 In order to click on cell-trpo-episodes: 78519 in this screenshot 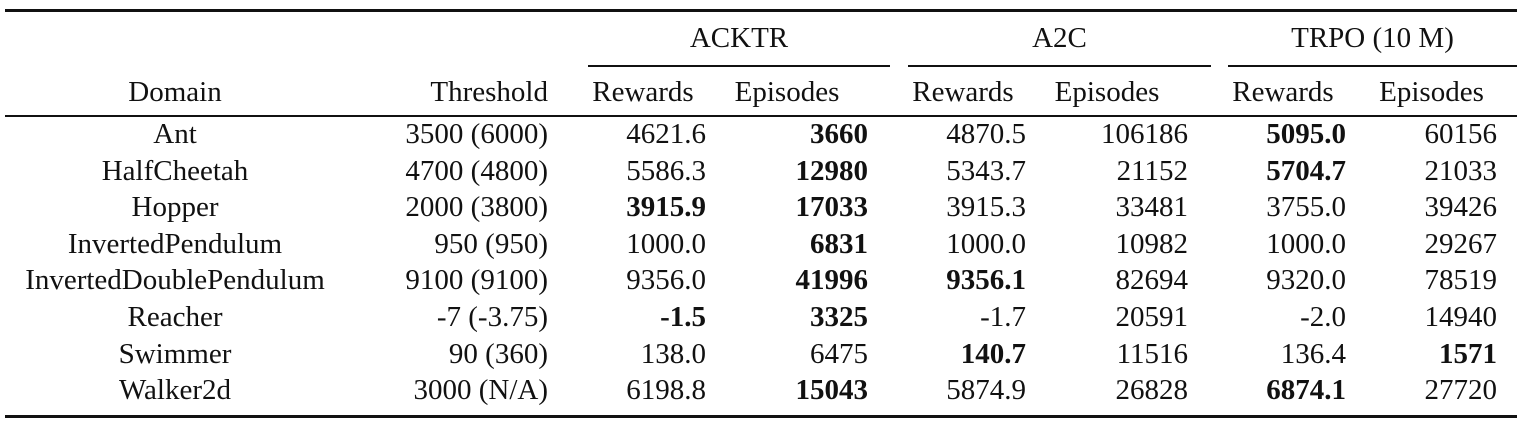, I will do `click(1461, 280)`.